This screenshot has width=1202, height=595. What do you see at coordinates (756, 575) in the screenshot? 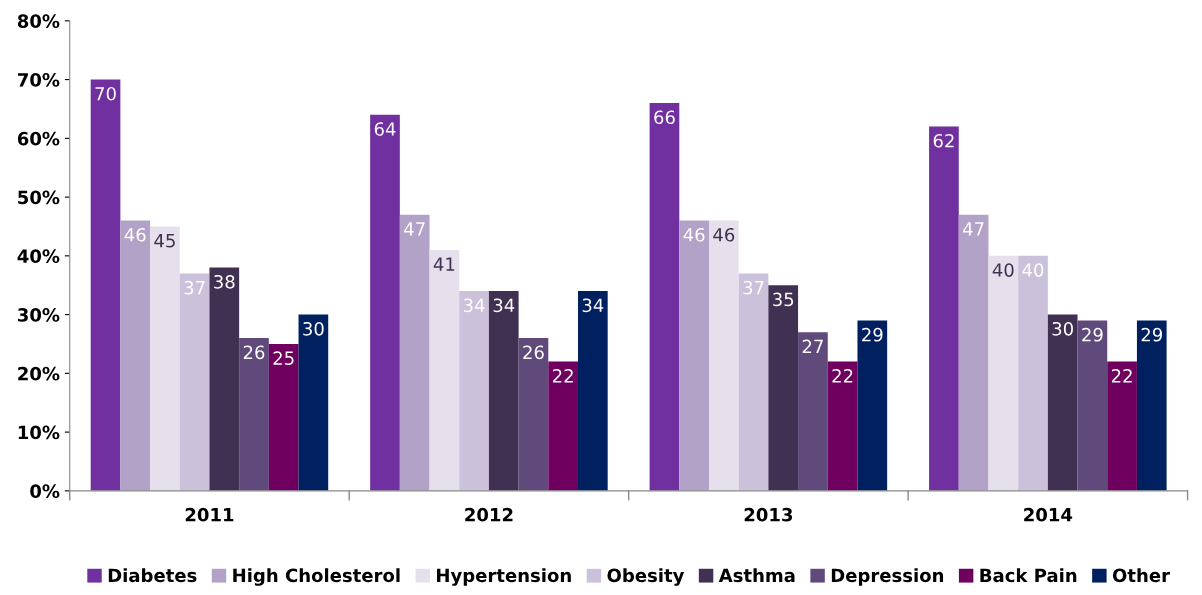
I see `legend-label: Asthma` at bounding box center [756, 575].